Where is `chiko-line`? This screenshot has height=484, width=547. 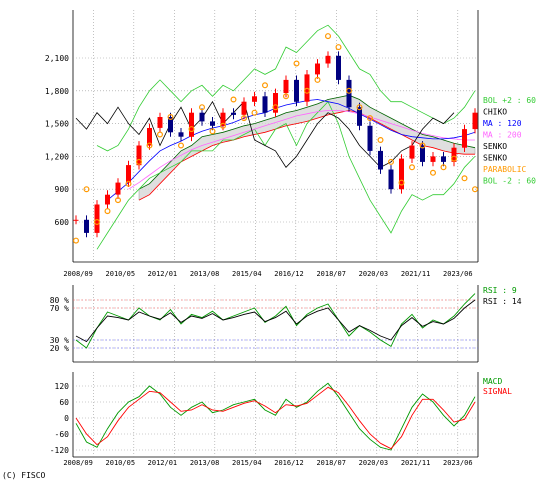
chiko-line is located at coordinates (265, 134).